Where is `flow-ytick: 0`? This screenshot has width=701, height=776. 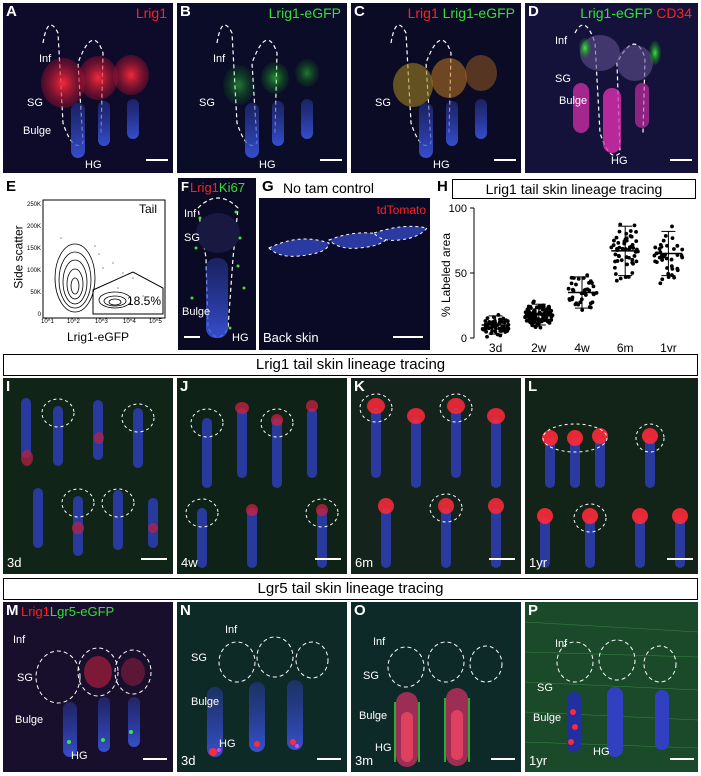
flow-ytick: 0 is located at coordinates (39, 315).